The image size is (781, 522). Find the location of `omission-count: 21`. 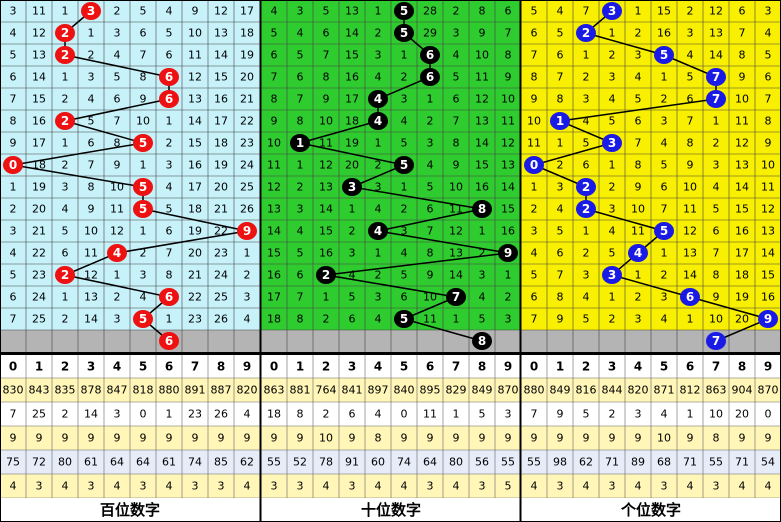

omission-count: 21 is located at coordinates (39, 231).